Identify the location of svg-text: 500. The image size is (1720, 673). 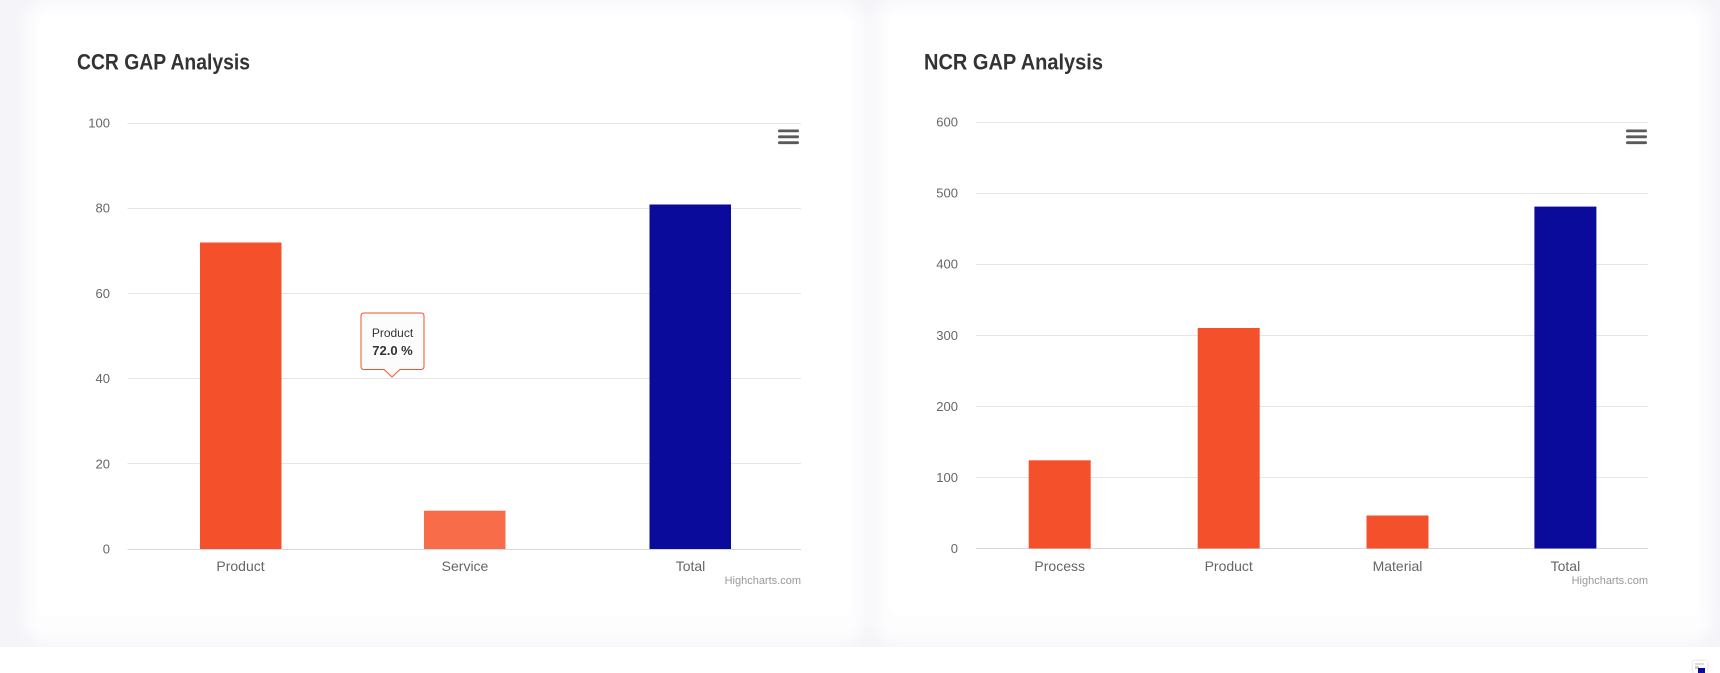
(947, 193).